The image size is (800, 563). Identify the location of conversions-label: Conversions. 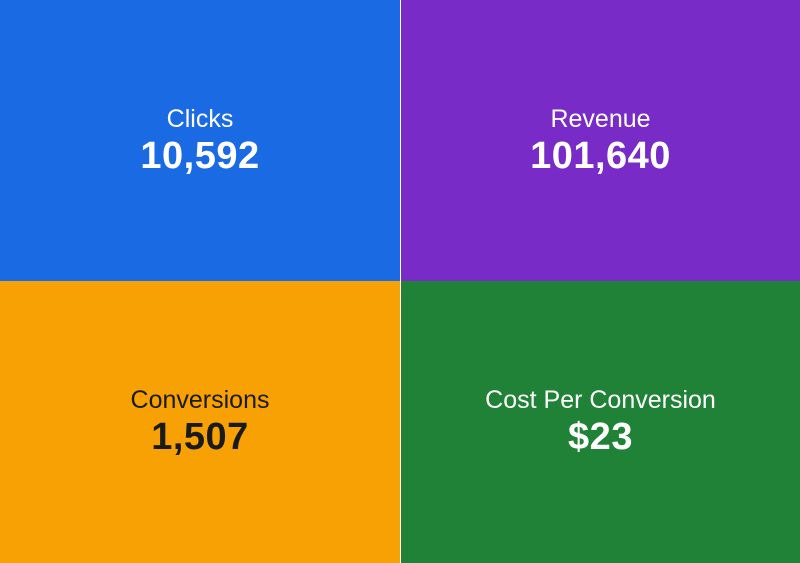
(200, 400).